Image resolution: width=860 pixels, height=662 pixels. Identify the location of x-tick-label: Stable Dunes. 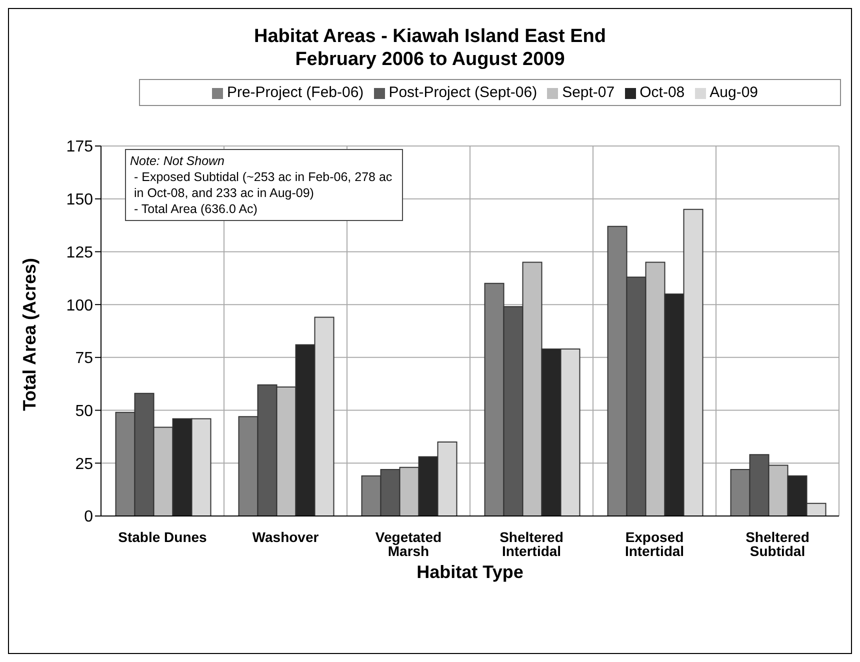
(163, 536).